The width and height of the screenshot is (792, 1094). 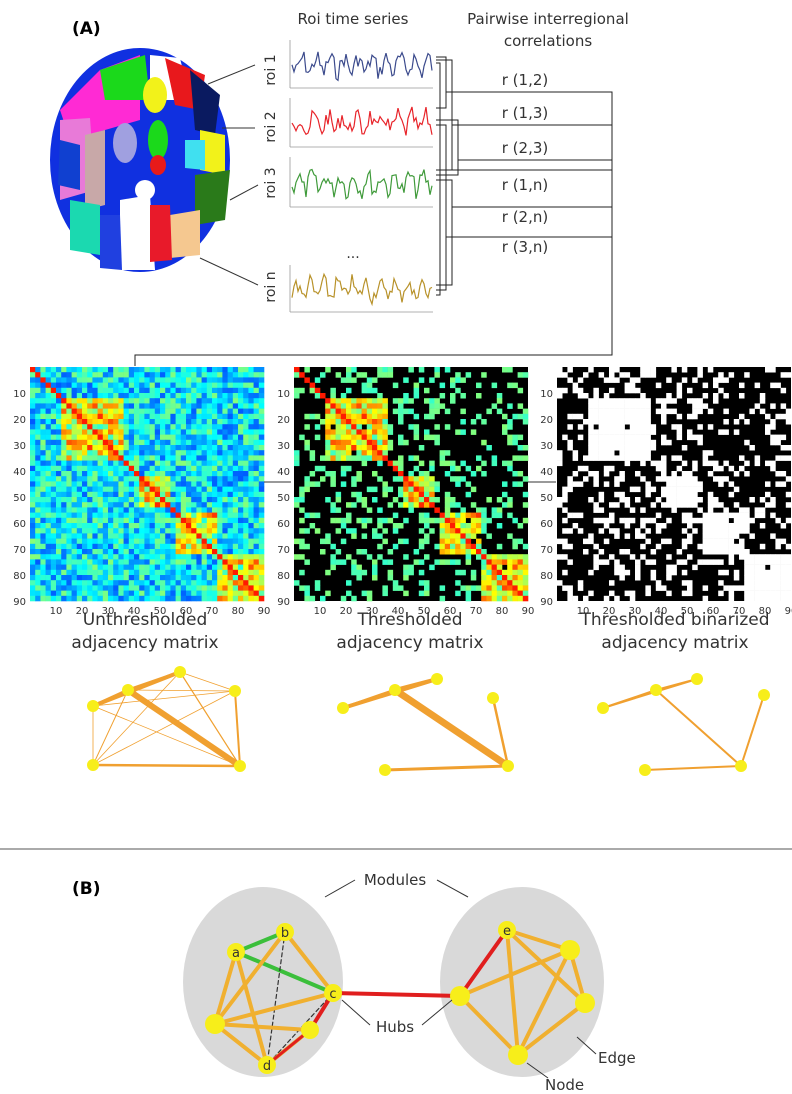 I want to click on matrix-y-tick: 70, so click(x=19, y=550).